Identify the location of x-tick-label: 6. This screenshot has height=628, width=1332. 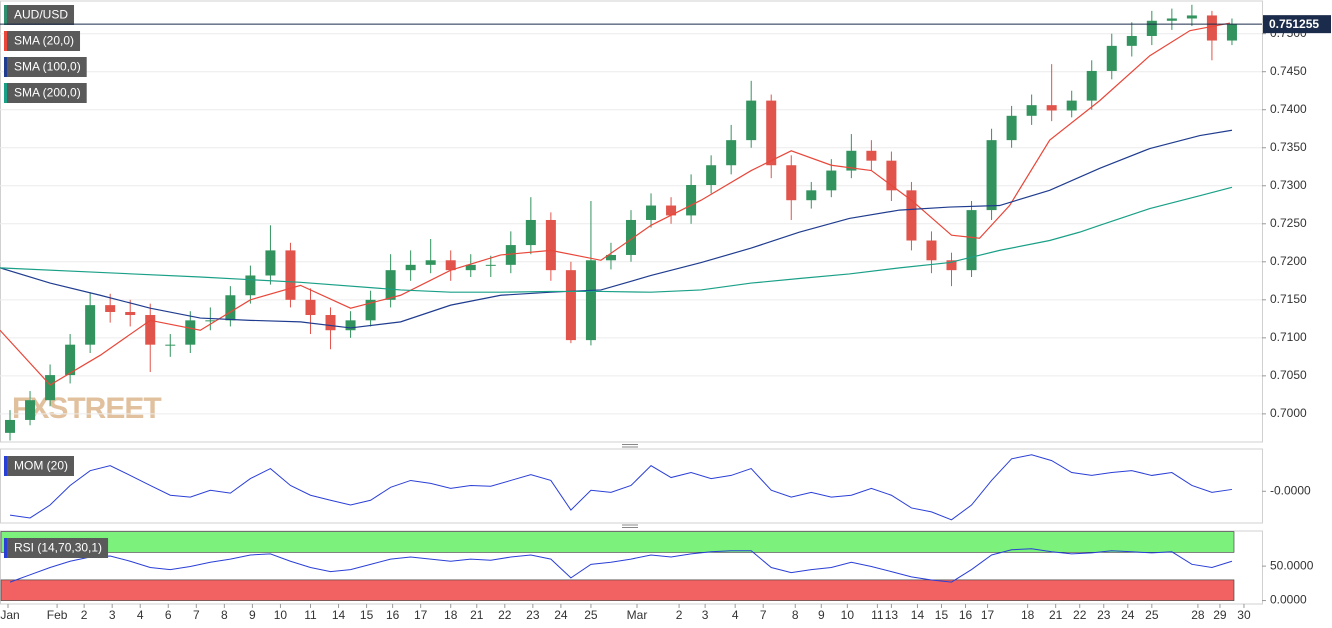
(168, 615).